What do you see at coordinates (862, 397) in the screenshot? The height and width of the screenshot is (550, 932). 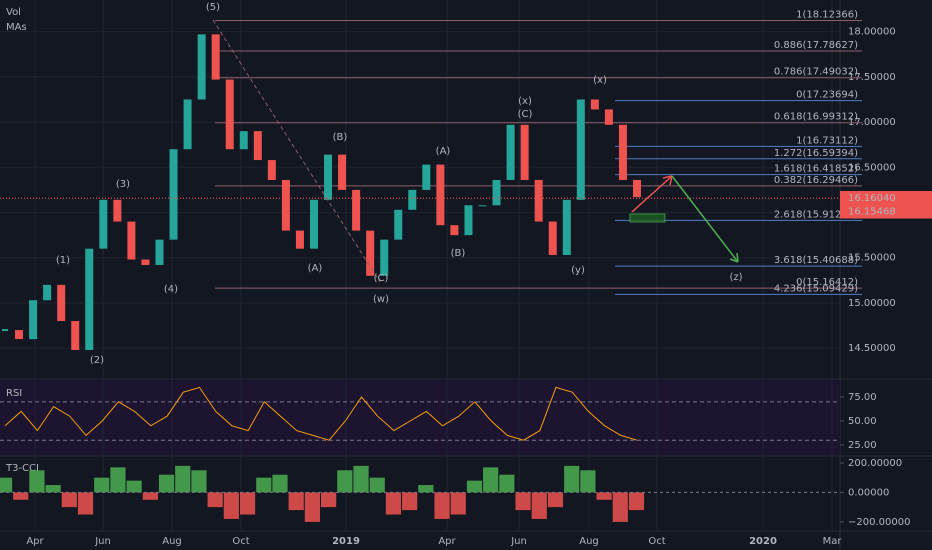 I see `y-tick-label: 75.00` at bounding box center [862, 397].